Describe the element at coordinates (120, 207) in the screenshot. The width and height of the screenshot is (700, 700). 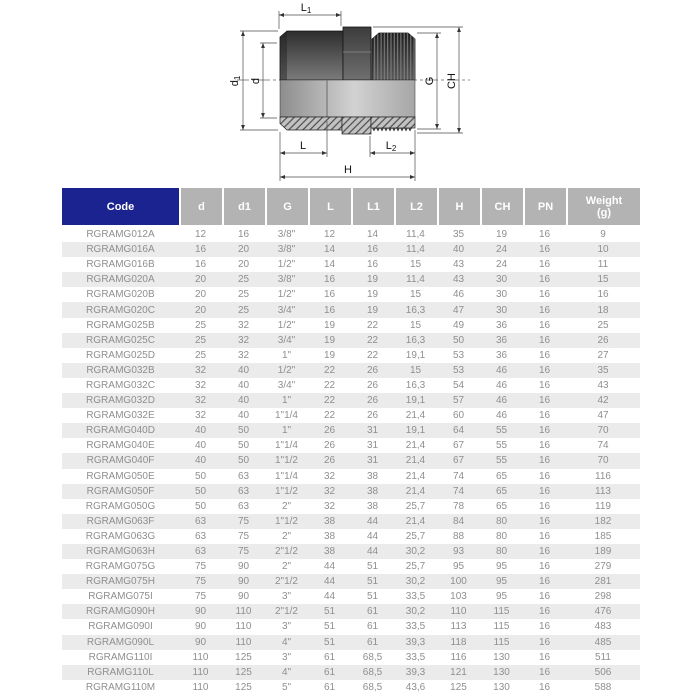
I see `col-header-code: Code` at that location.